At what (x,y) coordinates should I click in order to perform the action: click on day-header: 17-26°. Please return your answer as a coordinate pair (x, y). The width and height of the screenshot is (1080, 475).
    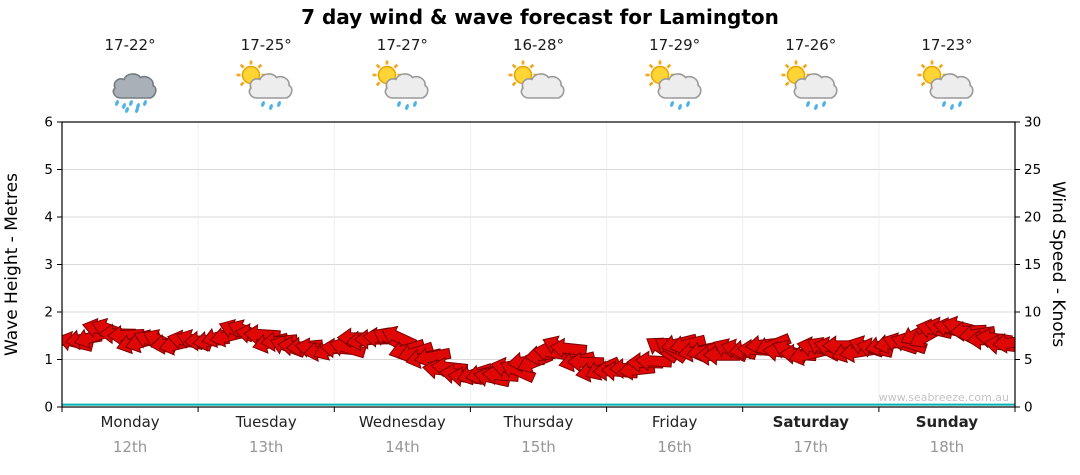
    Looking at the image, I should click on (811, 75).